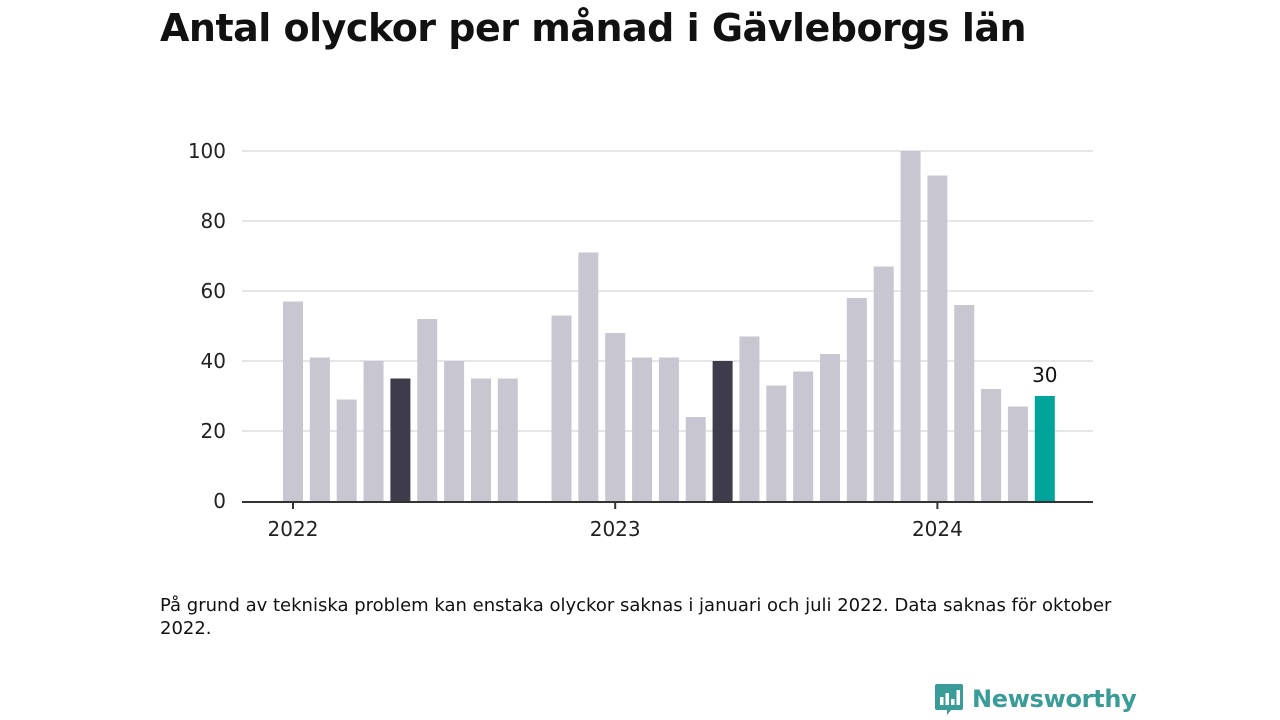  I want to click on x-tick-label-2022: 2022, so click(293, 529).